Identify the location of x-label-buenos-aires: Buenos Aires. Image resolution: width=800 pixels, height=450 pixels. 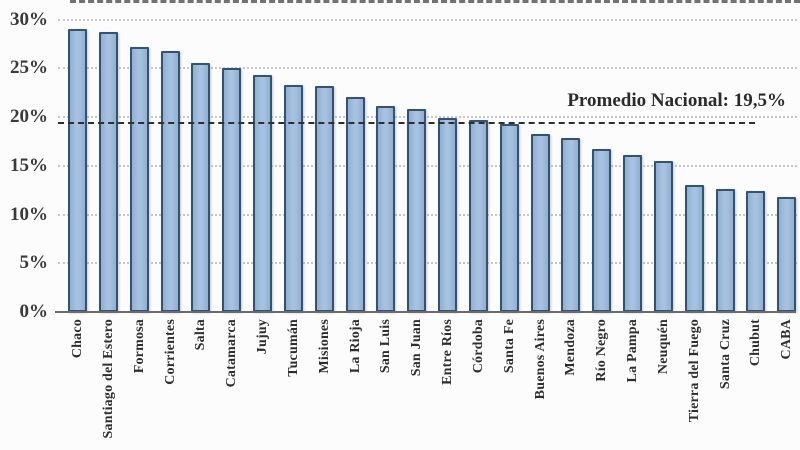
(540, 359).